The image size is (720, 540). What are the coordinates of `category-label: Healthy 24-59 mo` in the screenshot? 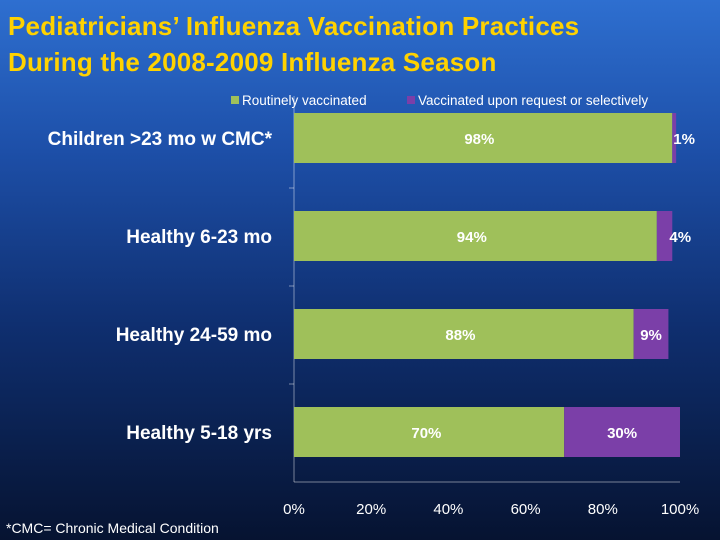 It's located at (194, 335).